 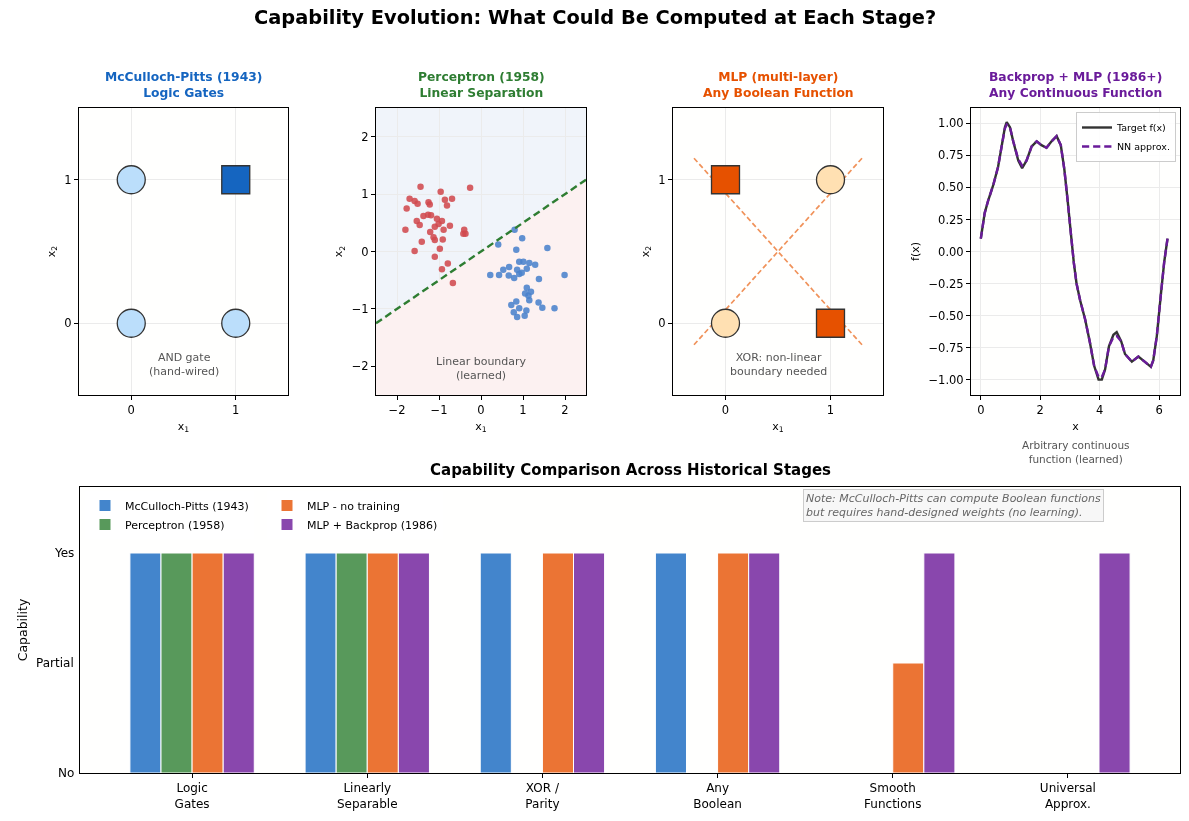 I want to click on y-tick-label: −1, so click(x=360, y=308).